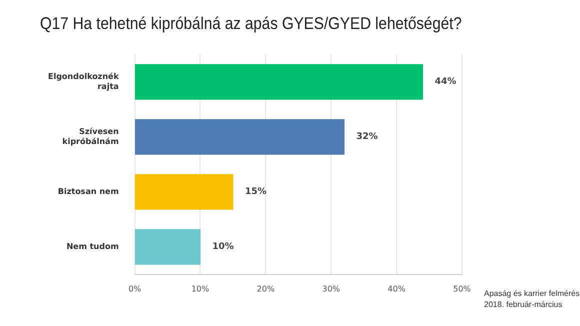  Describe the element at coordinates (397, 289) in the screenshot. I see `x-tick-label: 40%` at that location.